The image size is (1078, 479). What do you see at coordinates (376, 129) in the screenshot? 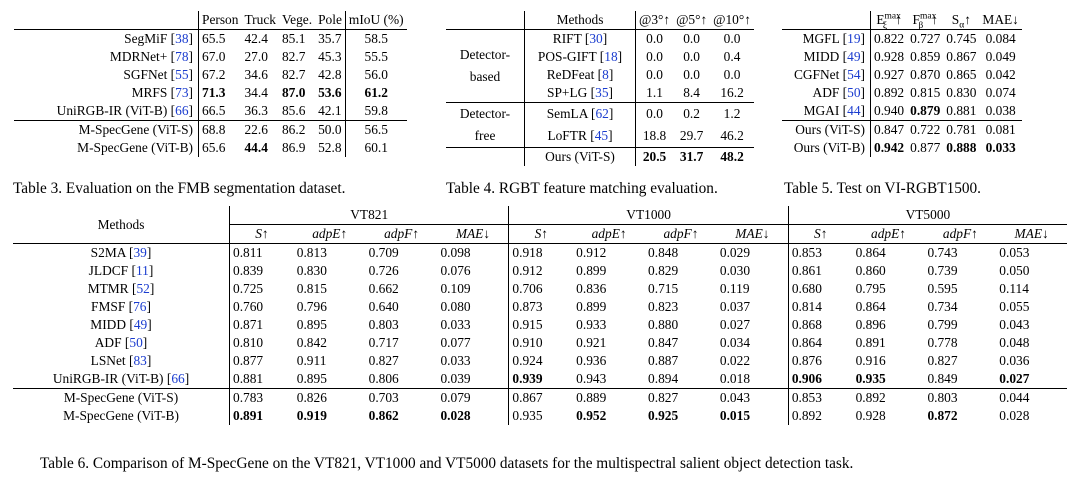
I see `value-cell: 56.5` at bounding box center [376, 129].